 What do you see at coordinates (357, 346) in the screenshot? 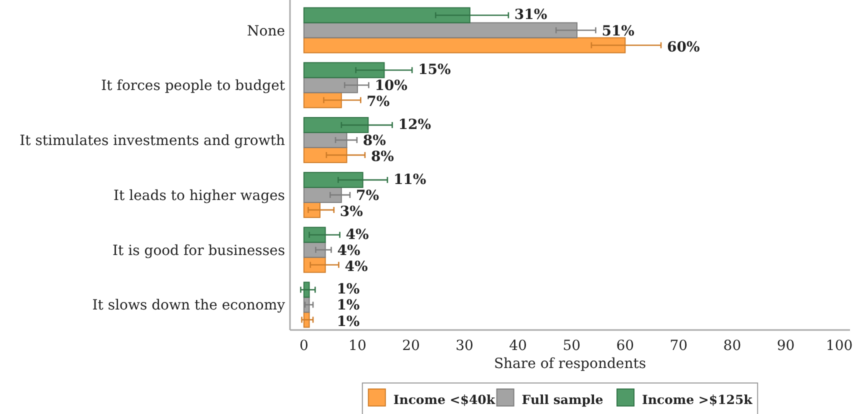
I see `x-tick-label: 10` at bounding box center [357, 346].